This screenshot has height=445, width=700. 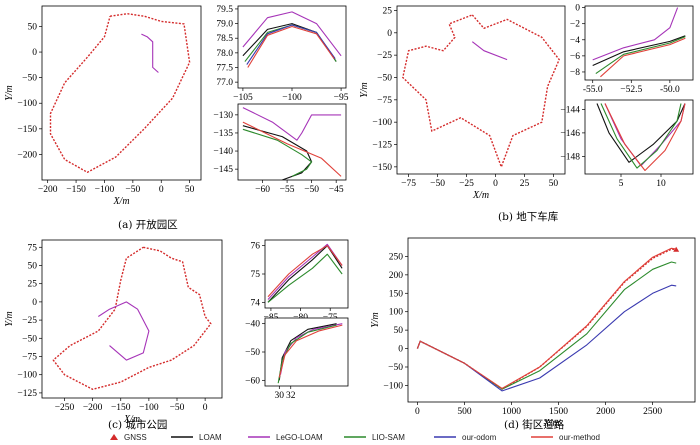 I want to click on x-tick-label: 32, so click(x=291, y=396).